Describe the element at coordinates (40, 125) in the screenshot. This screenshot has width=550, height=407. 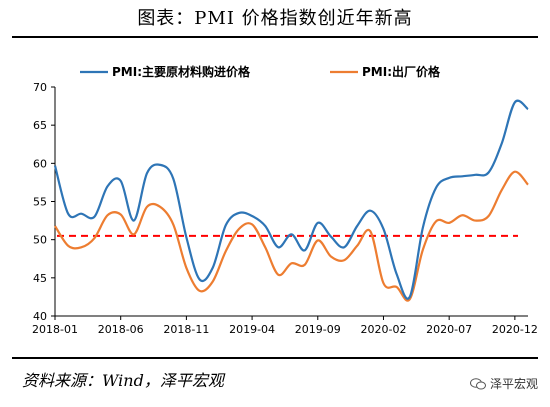
I see `y-tick-label: 65` at that location.